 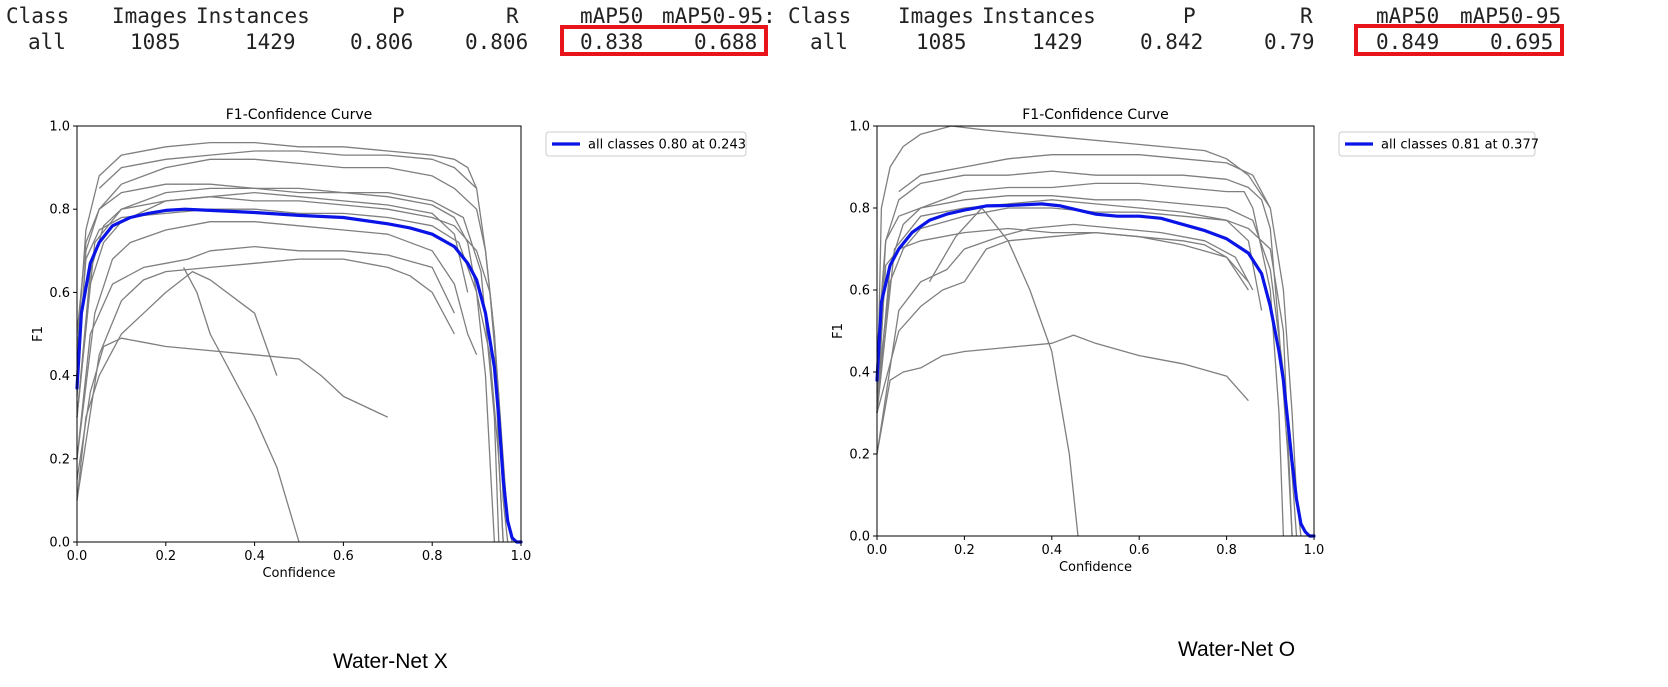 What do you see at coordinates (1172, 42) in the screenshot?
I see `value-p-2: 0.842` at bounding box center [1172, 42].